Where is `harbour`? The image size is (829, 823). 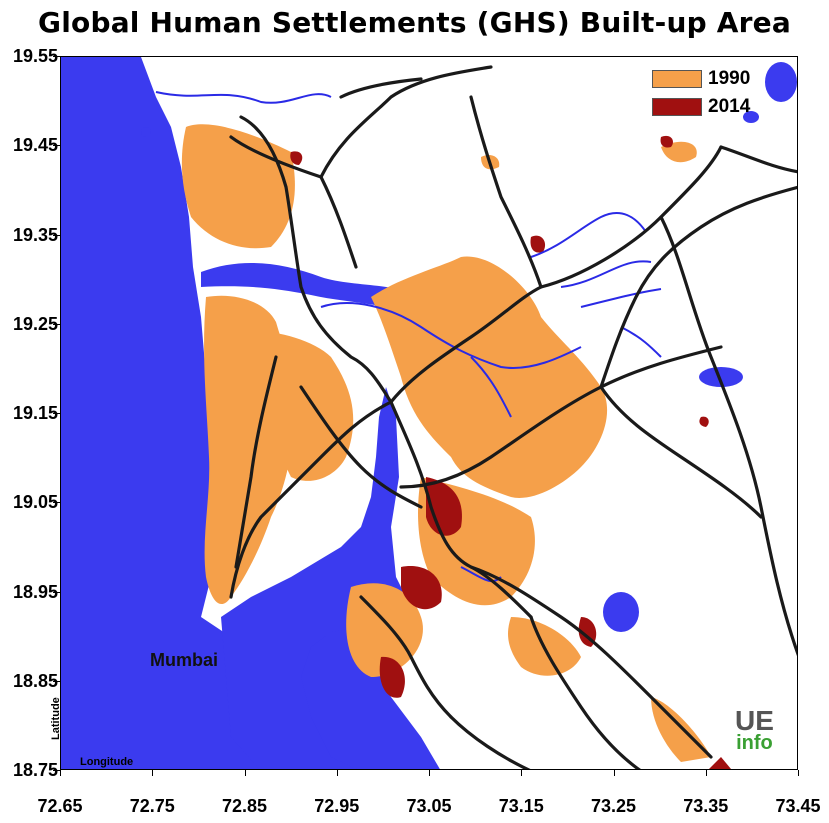 harbour is located at coordinates (313, 578).